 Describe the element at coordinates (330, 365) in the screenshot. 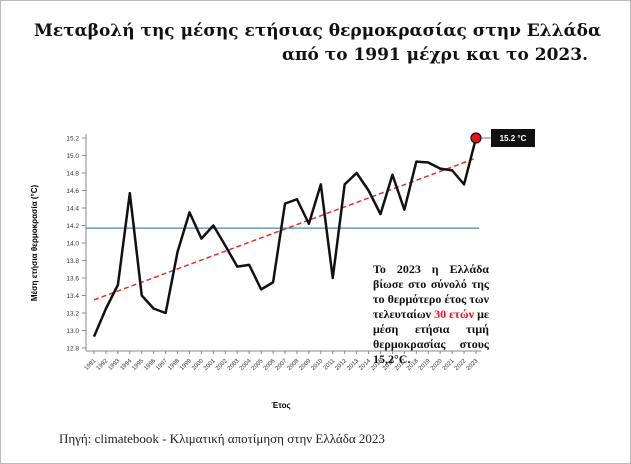

I see `x-tick-label: 2011` at that location.